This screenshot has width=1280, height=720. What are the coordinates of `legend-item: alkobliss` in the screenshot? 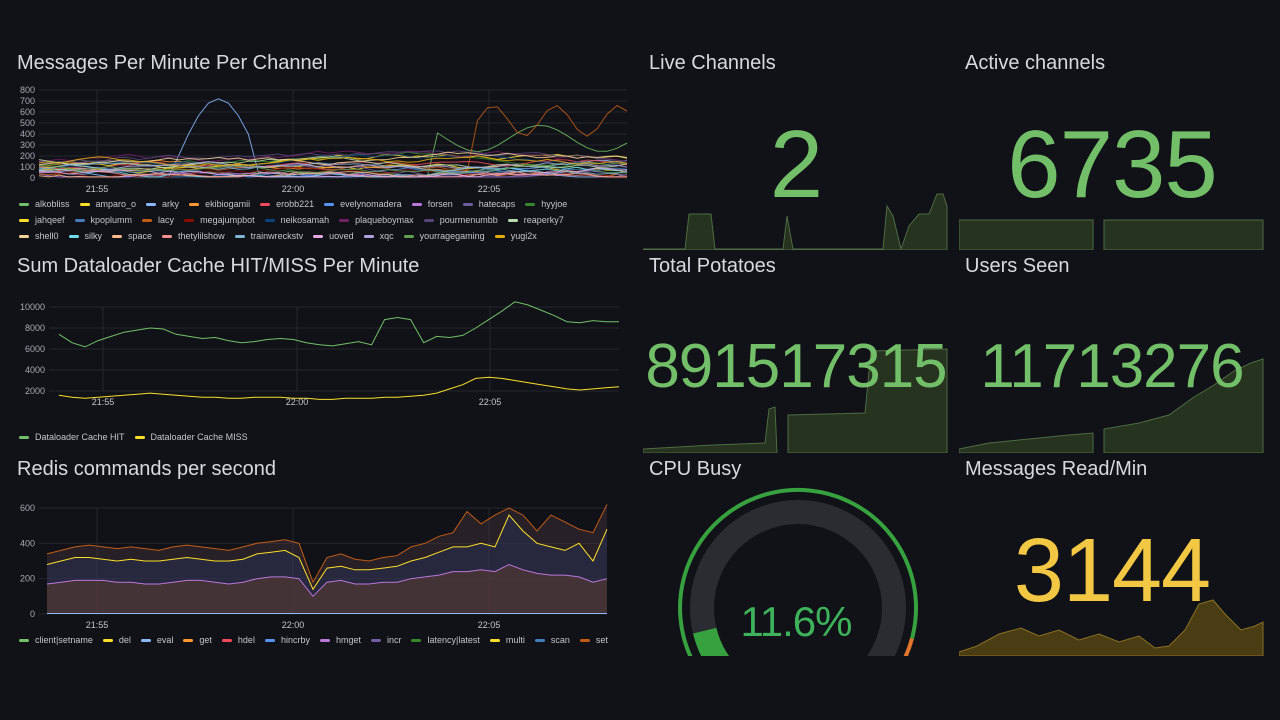 It's located at (44, 204).